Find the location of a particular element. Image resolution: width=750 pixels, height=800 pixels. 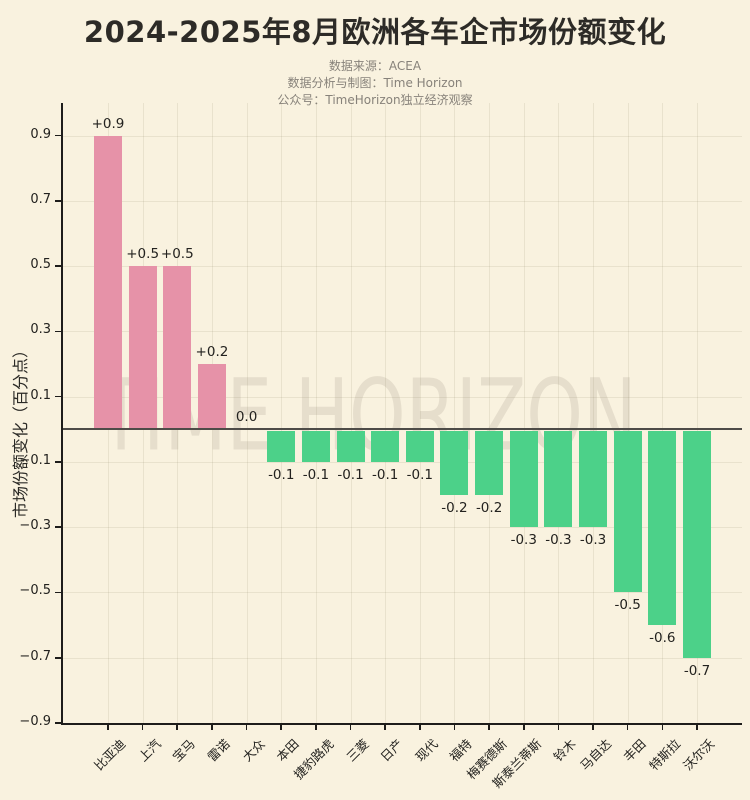

bar-value-label: -0.5 is located at coordinates (627, 605).